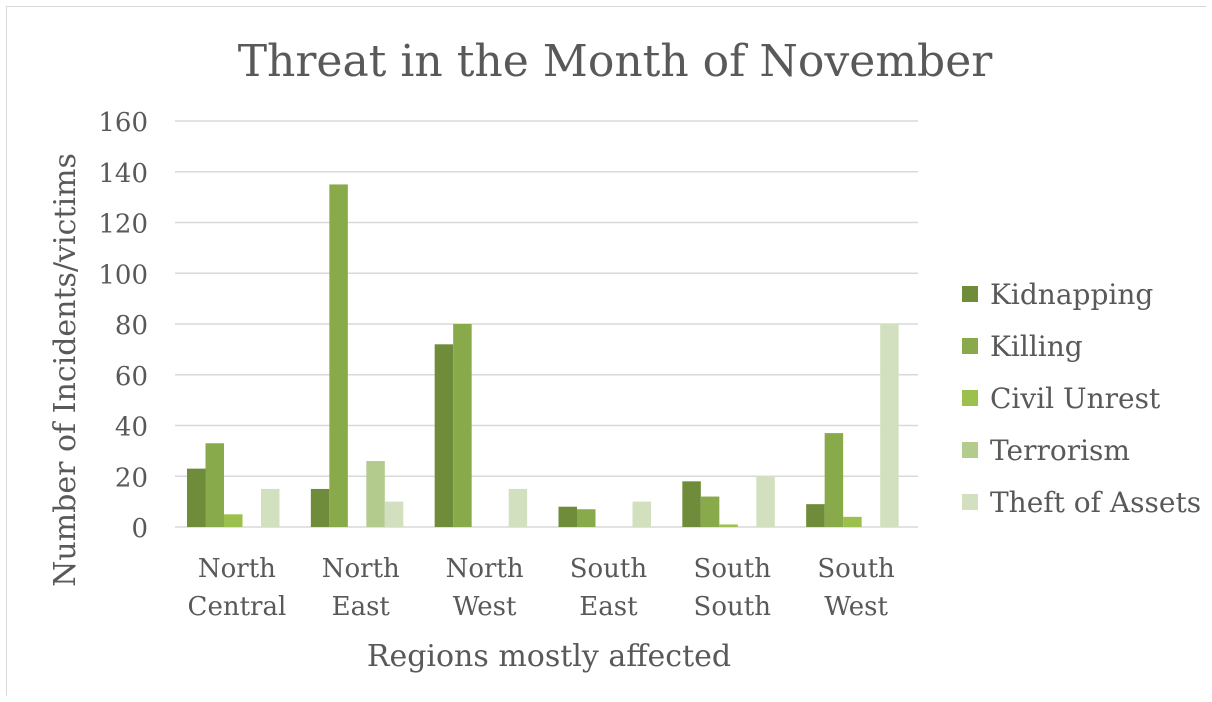 This screenshot has width=1212, height=702. What do you see at coordinates (139, 529) in the screenshot?
I see `y-tick-label: 0` at bounding box center [139, 529].